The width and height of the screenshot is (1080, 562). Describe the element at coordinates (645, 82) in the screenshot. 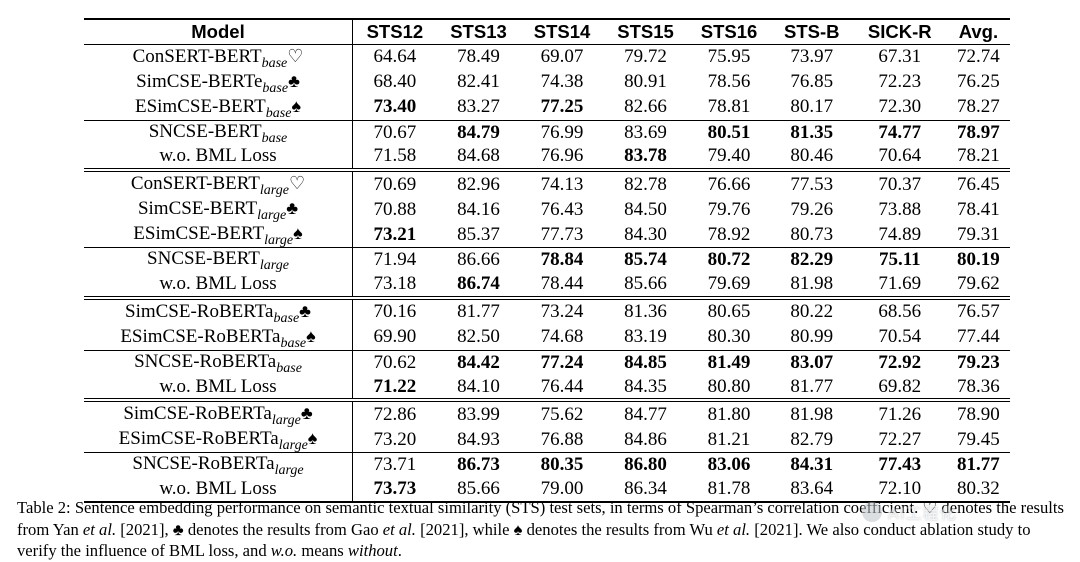

I see `score-cell: 80.91` at that location.